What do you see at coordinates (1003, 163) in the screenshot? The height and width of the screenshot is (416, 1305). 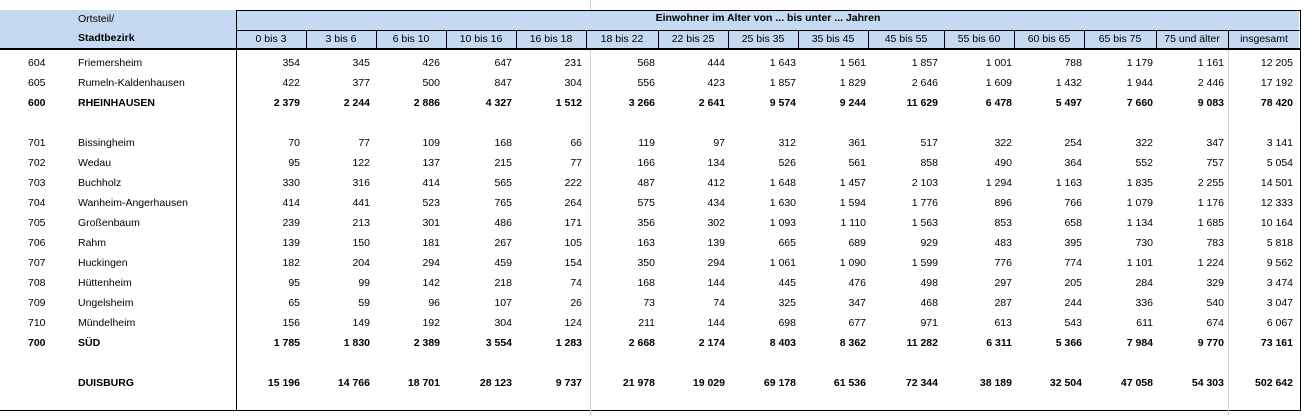 I see `table-cell: 490` at bounding box center [1003, 163].